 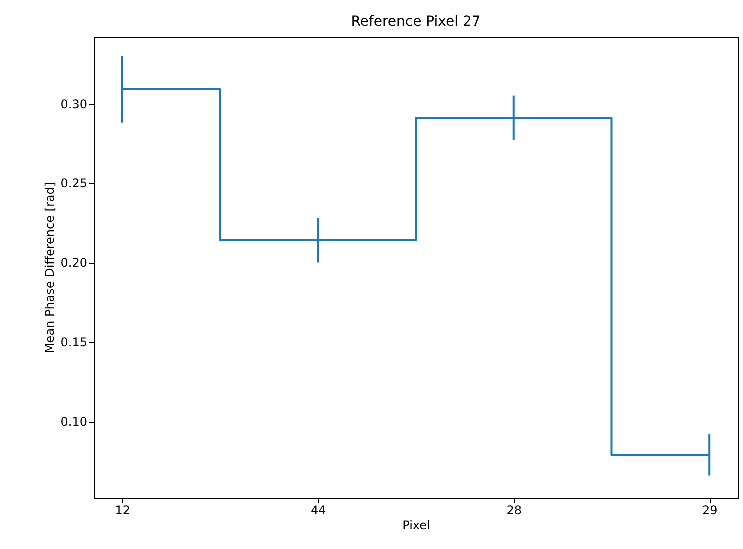 What do you see at coordinates (74, 422) in the screenshot?
I see `y-tick-label: 0.10` at bounding box center [74, 422].